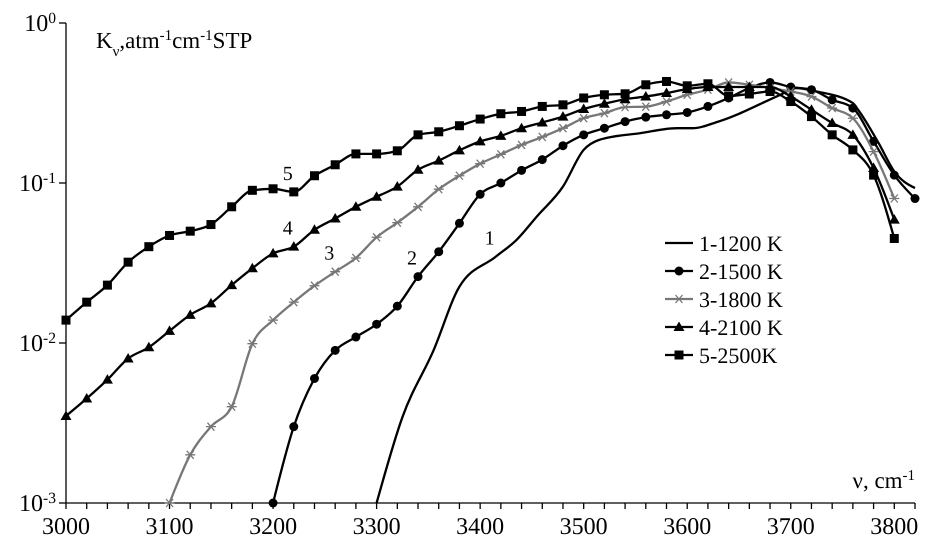 The height and width of the screenshot is (547, 925). I want to click on annotation: 1, so click(489, 239).